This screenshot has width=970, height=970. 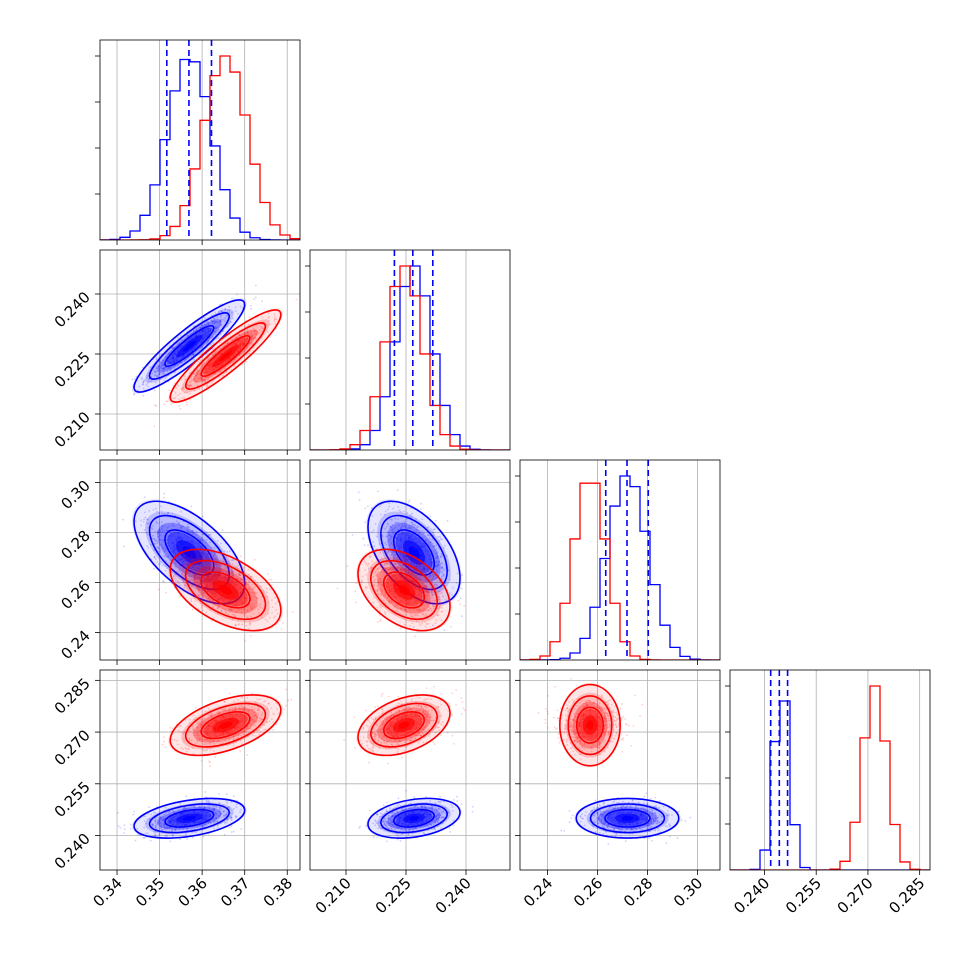 I want to click on histogram-p0, so click(x=200, y=149).